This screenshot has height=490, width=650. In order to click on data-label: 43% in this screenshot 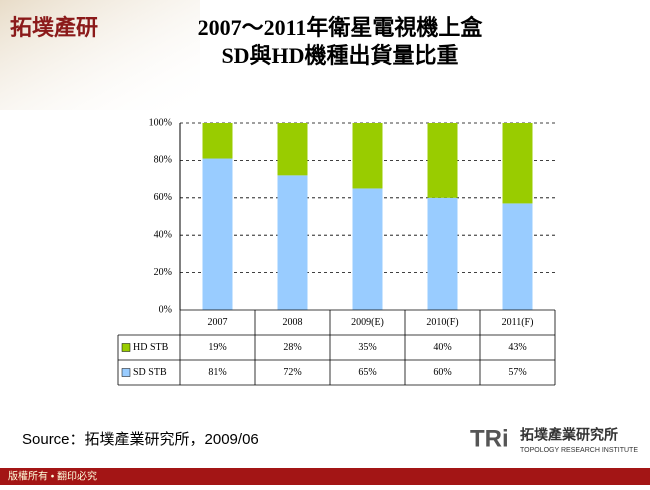, I will do `click(517, 347)`.